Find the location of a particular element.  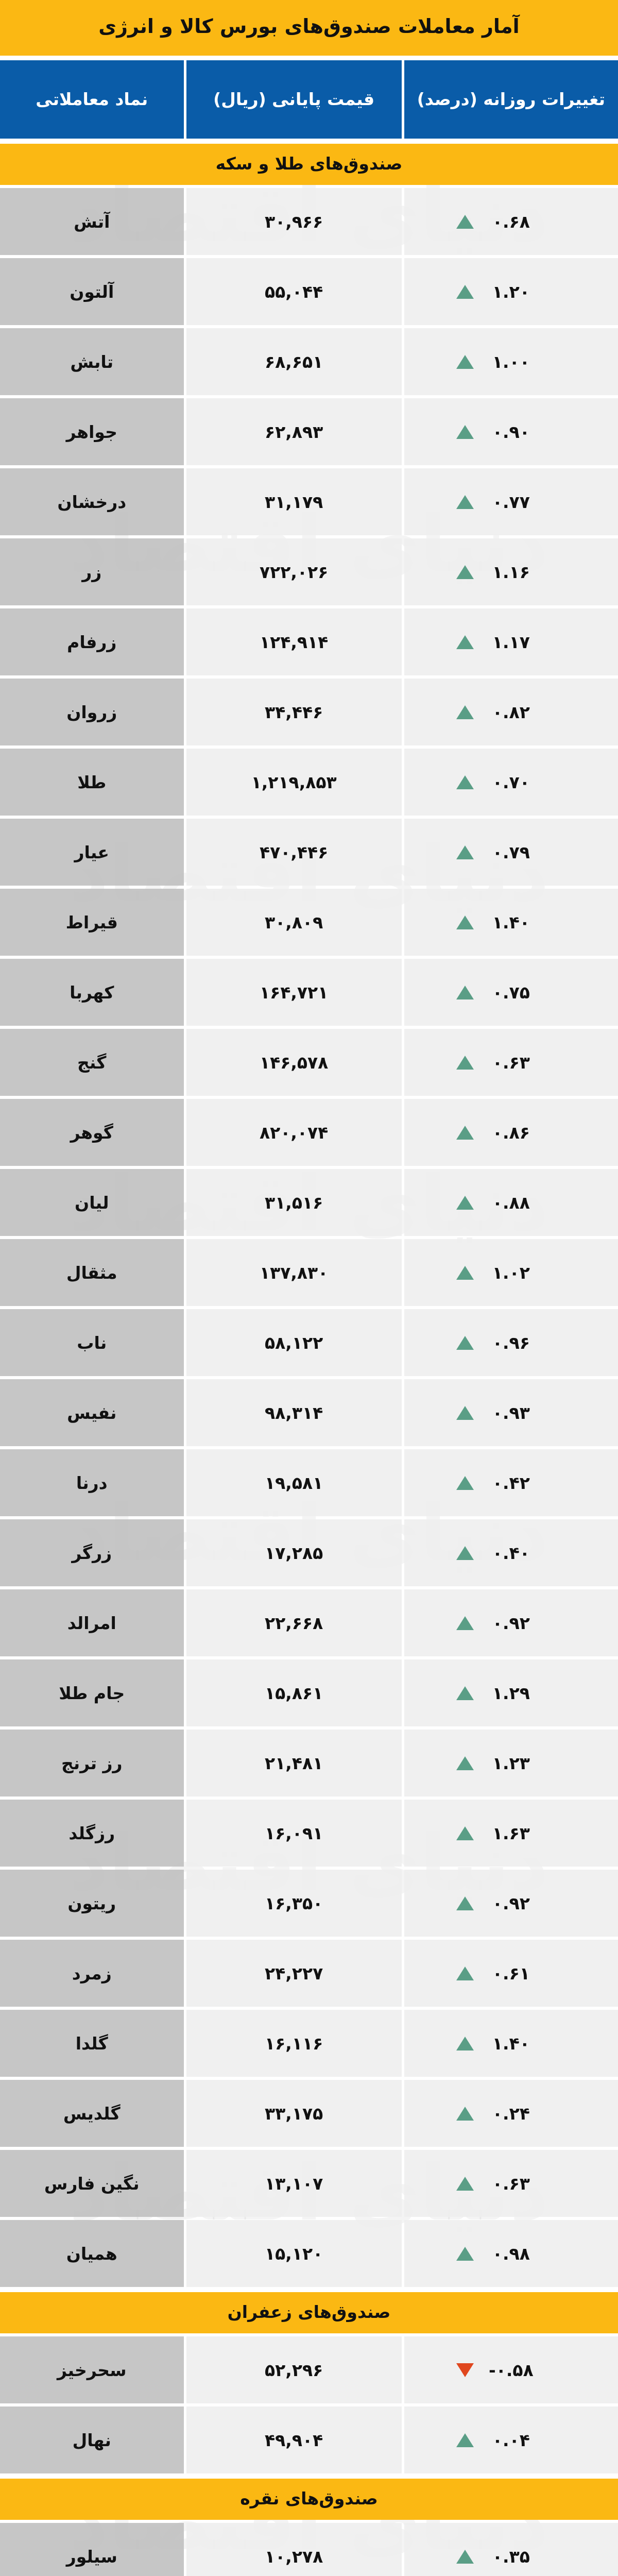

table-row: ۰.۶۳ ۱۳,۱۰۷ نگین فارس is located at coordinates (309, 2183).